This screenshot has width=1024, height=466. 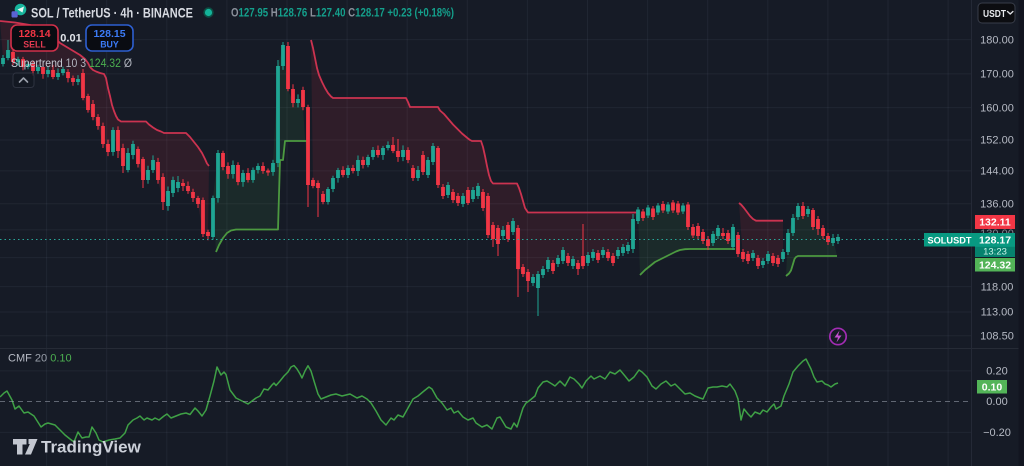 I want to click on svg-text: 118.00, so click(x=997, y=287).